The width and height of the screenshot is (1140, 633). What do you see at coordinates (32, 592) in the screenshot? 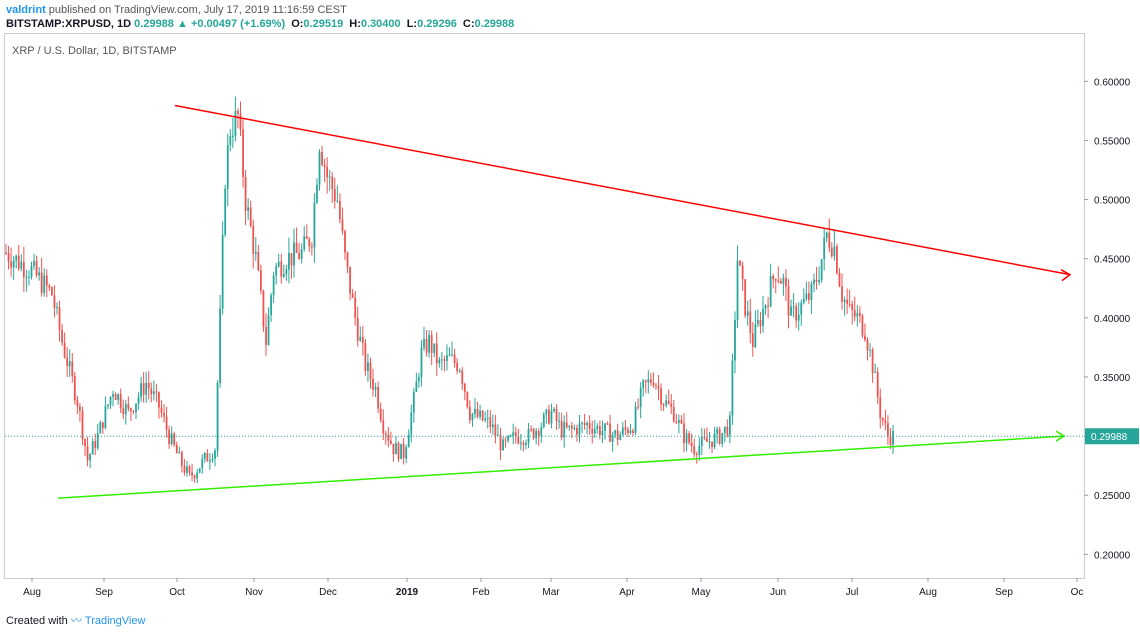
I see `x-tick-label: Aug` at bounding box center [32, 592].